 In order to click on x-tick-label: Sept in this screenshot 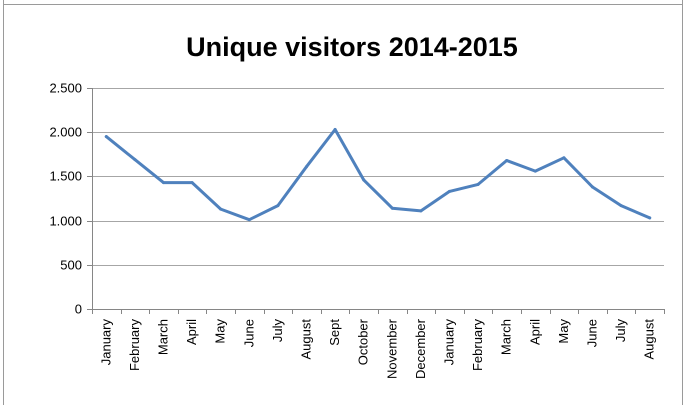, I will do `click(334, 332)`.